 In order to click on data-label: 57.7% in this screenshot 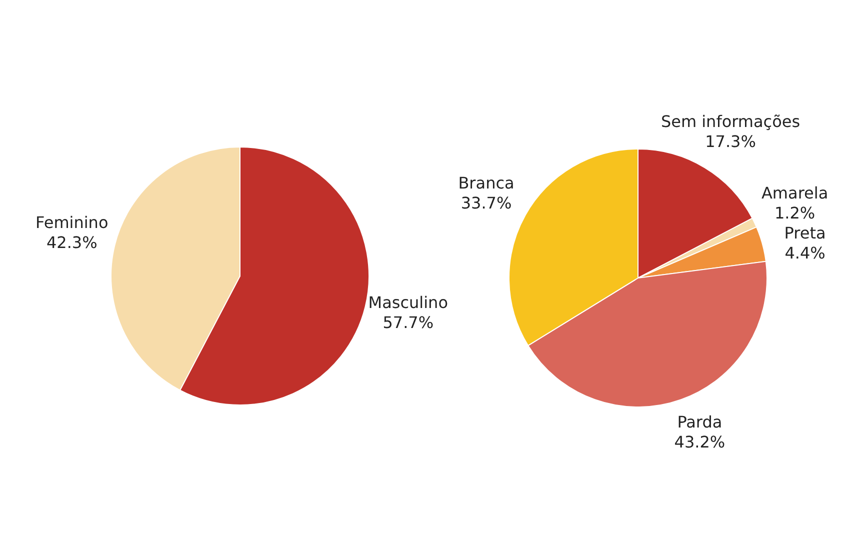, I will do `click(408, 322)`.